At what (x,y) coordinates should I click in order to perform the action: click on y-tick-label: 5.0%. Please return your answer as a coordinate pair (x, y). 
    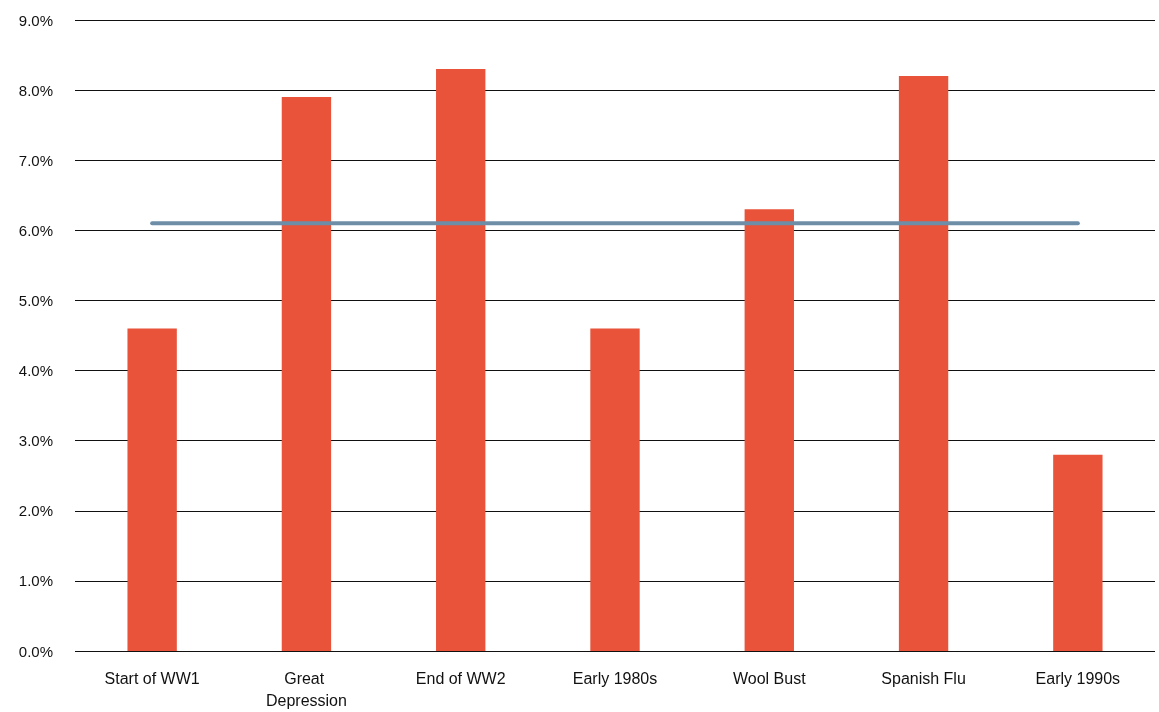
    Looking at the image, I should click on (35, 300).